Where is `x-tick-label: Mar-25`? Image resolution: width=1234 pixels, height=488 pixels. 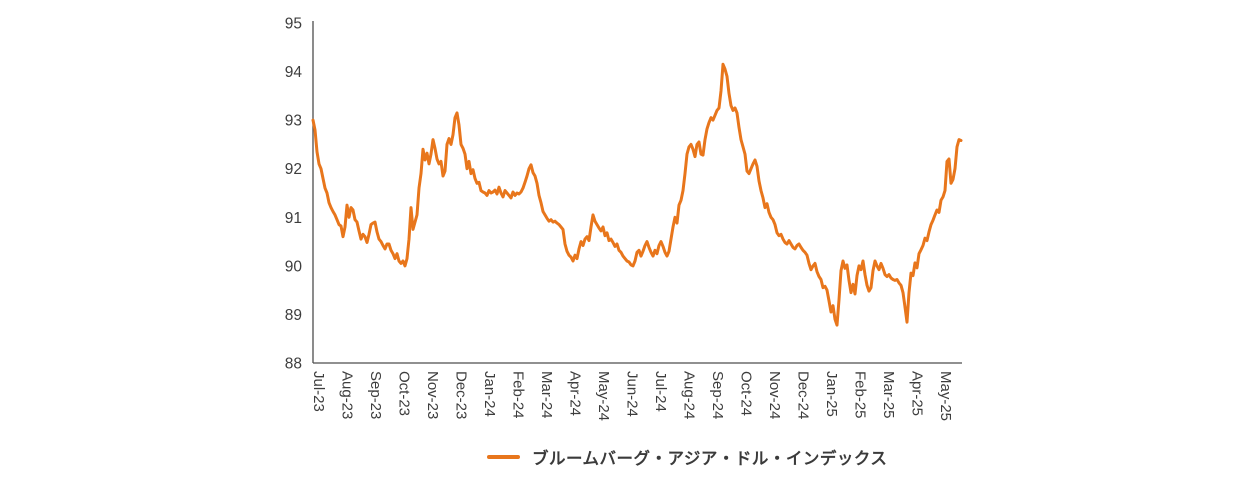
x-tick-label: Mar-25 is located at coordinates (888, 395).